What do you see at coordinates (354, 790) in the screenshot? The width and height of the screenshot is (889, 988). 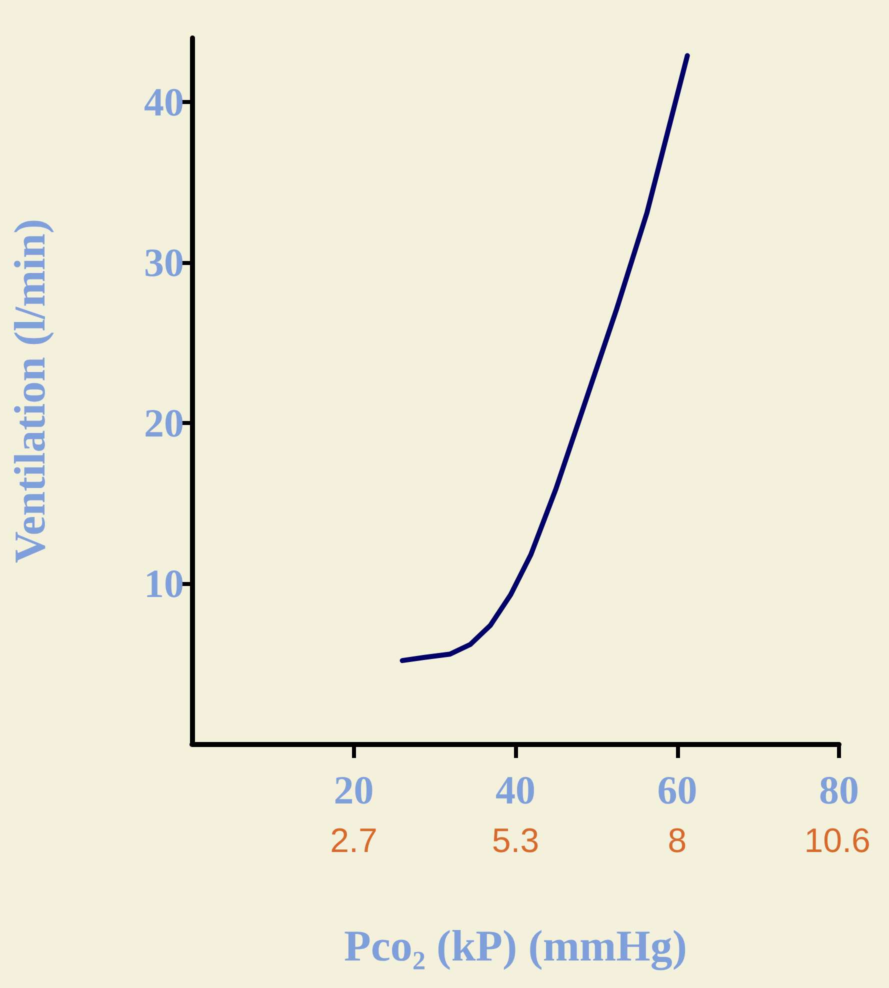 I see `x-tick-label: 20` at bounding box center [354, 790].